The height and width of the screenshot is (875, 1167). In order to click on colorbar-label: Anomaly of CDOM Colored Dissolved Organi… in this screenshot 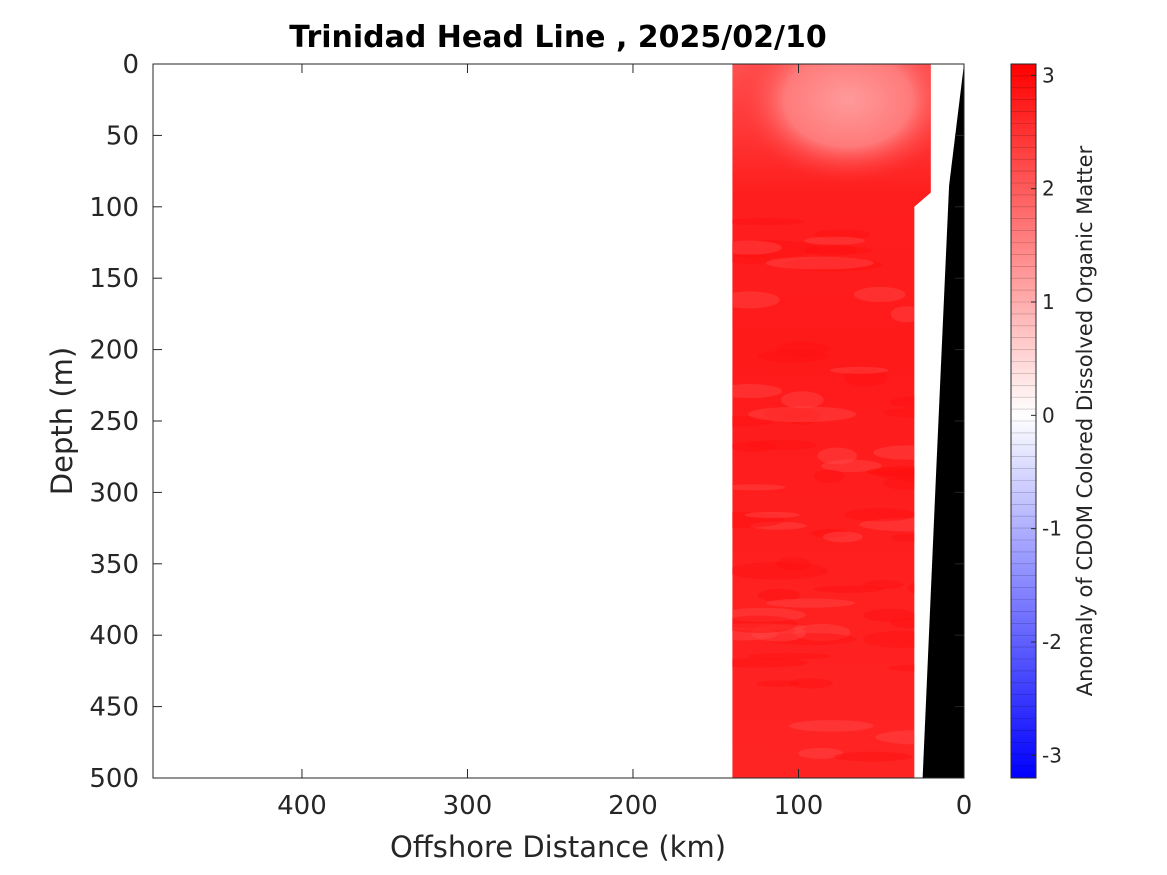, I will do `click(1085, 420)`.